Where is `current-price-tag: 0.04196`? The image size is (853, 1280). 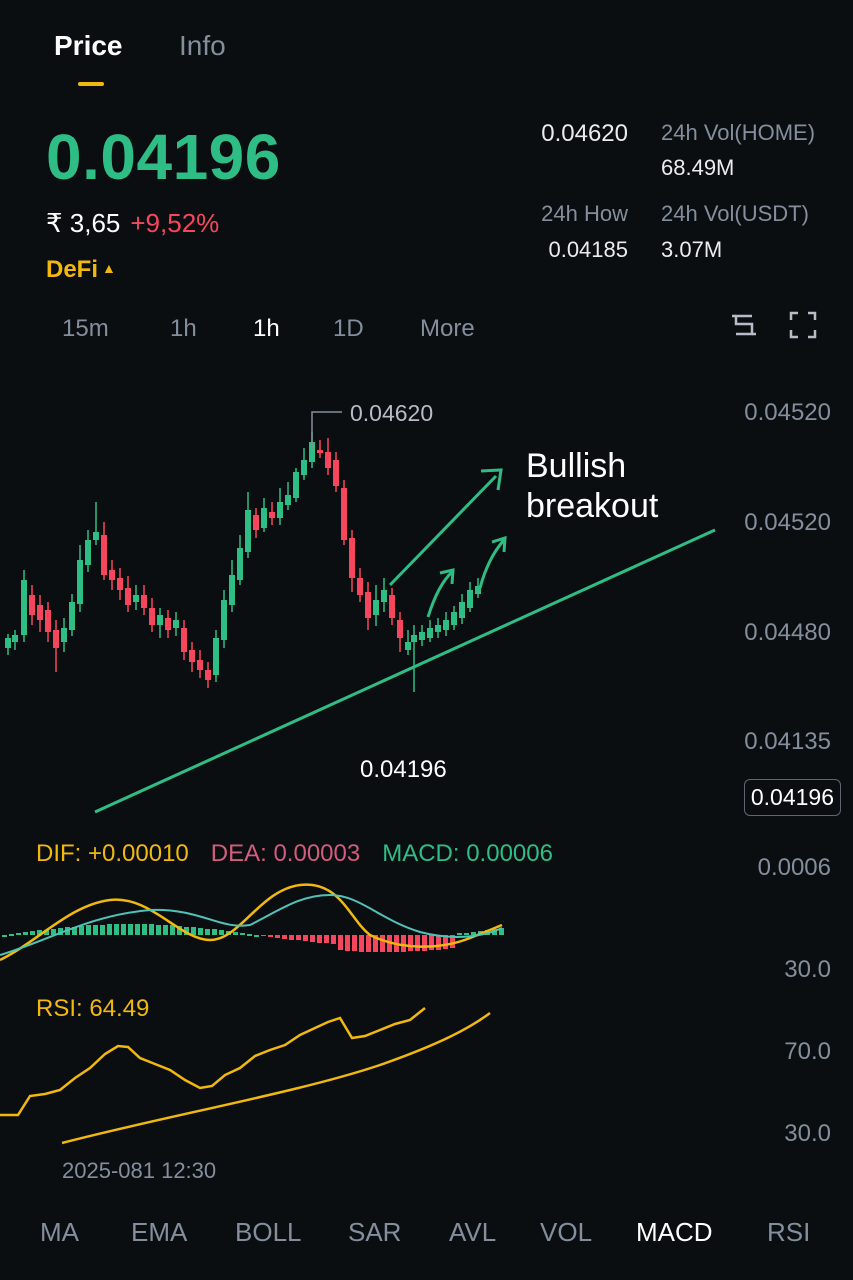
current-price-tag: 0.04196 is located at coordinates (792, 797).